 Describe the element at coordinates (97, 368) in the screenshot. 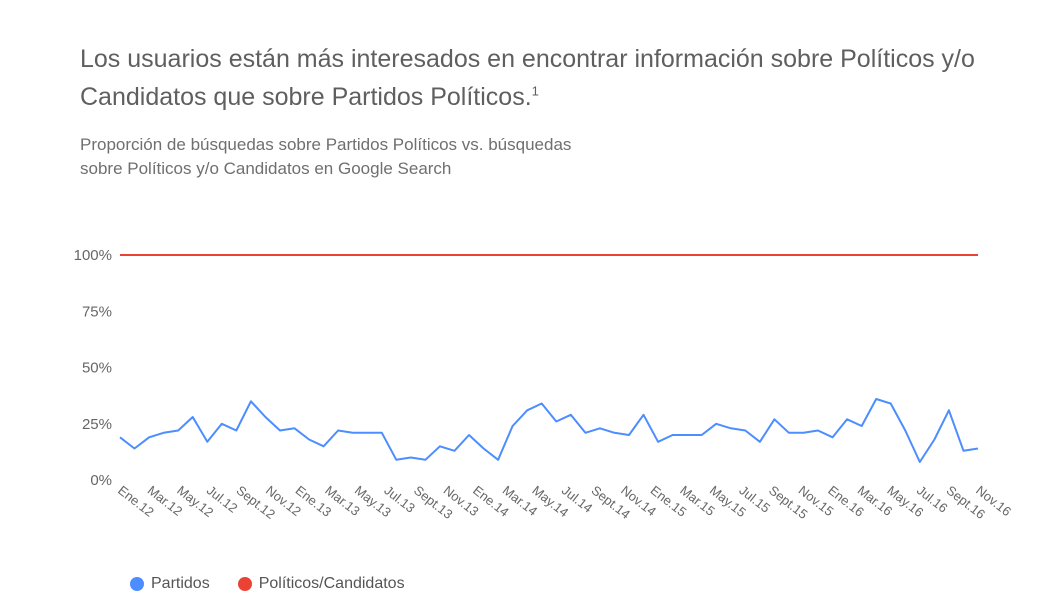

I see `y-tick-label: 50%` at that location.